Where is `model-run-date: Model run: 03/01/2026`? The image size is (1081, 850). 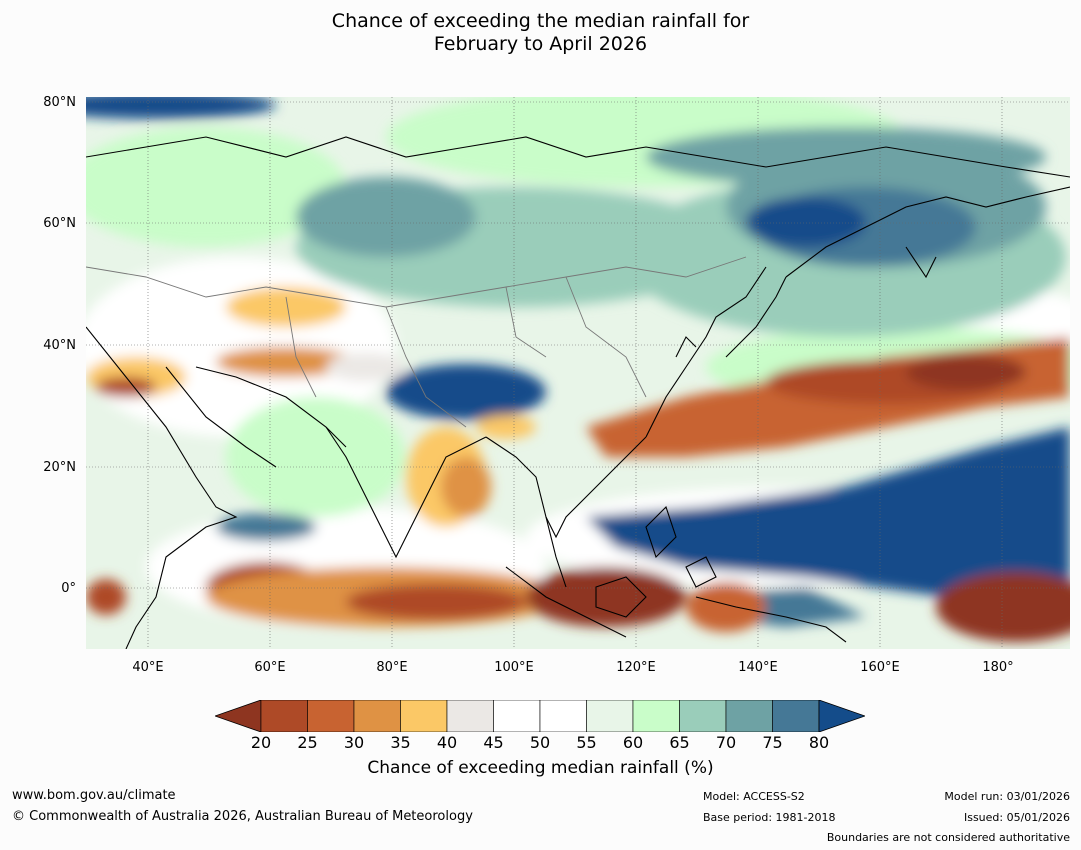 model-run-date: Model run: 03/01/2026 is located at coordinates (1007, 796).